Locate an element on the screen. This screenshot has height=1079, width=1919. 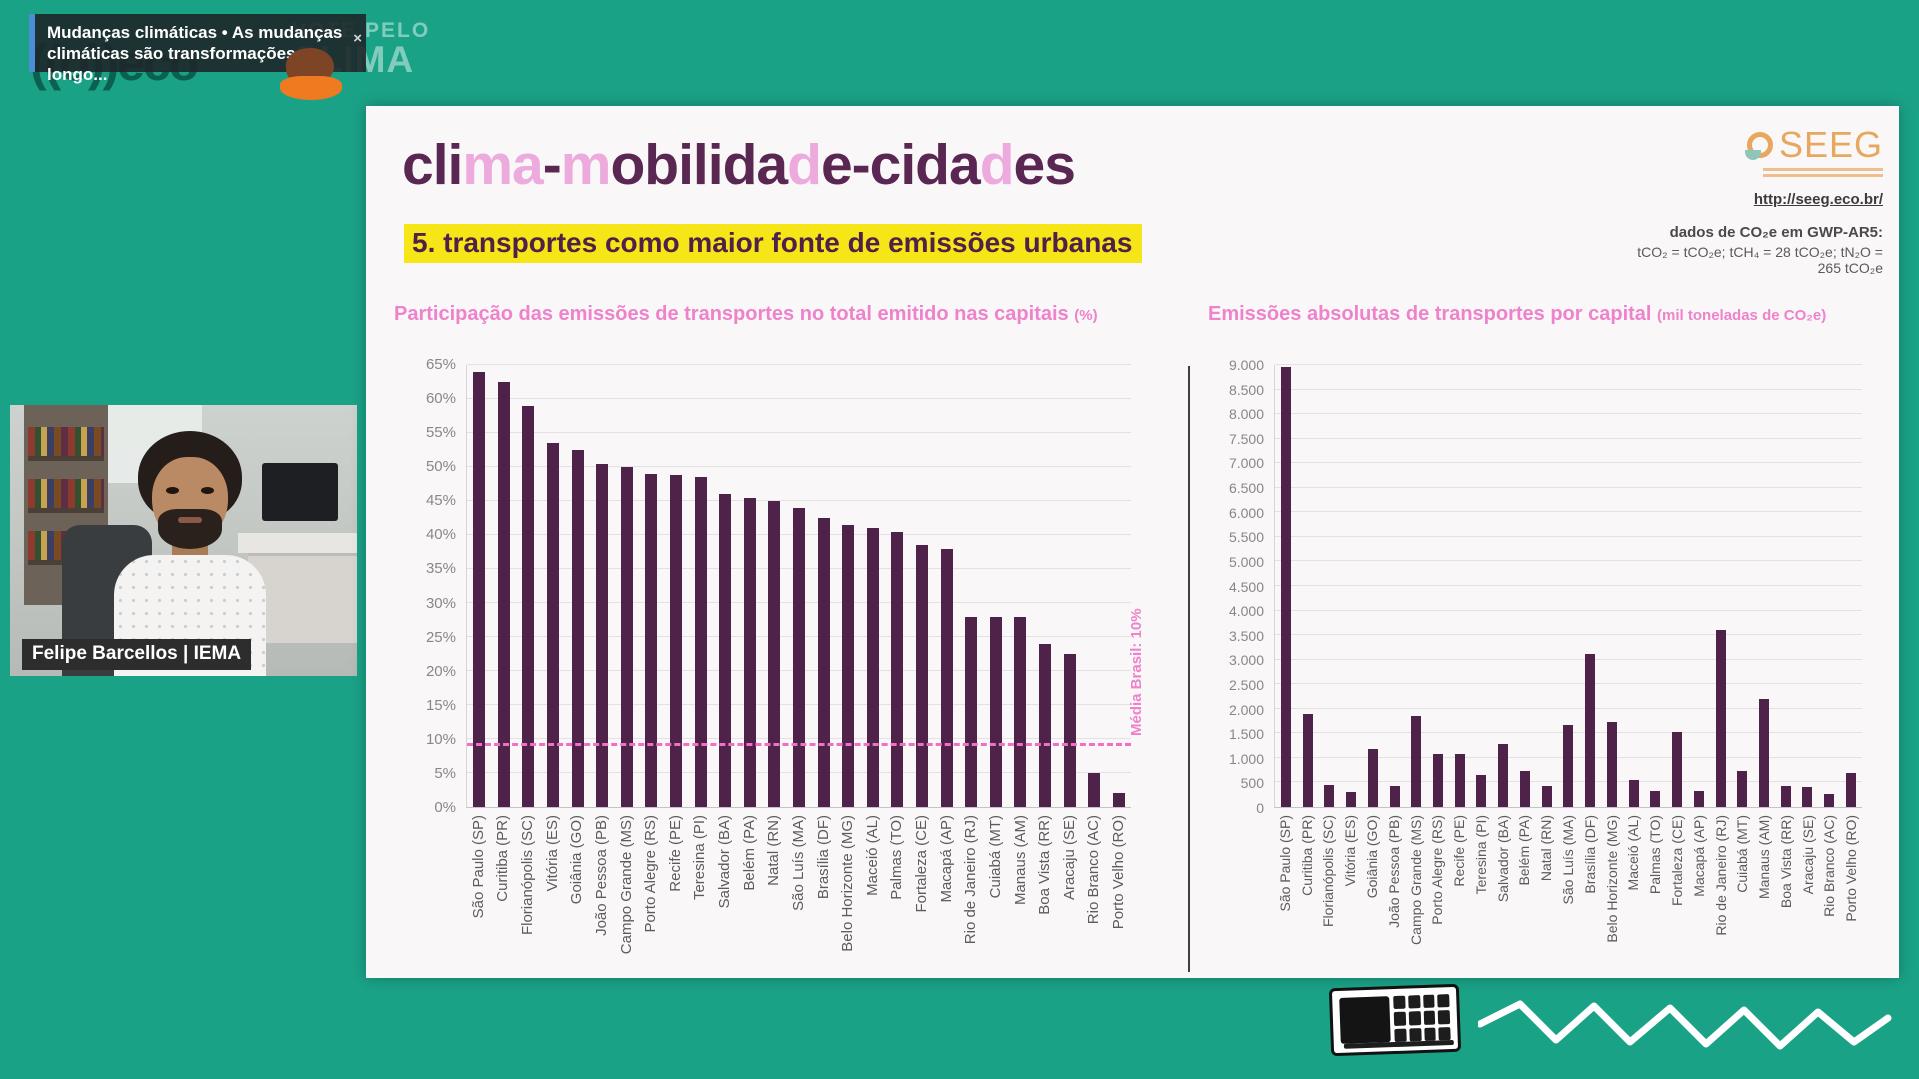
x-tick-label: Macapá (AP) is located at coordinates (1698, 856).